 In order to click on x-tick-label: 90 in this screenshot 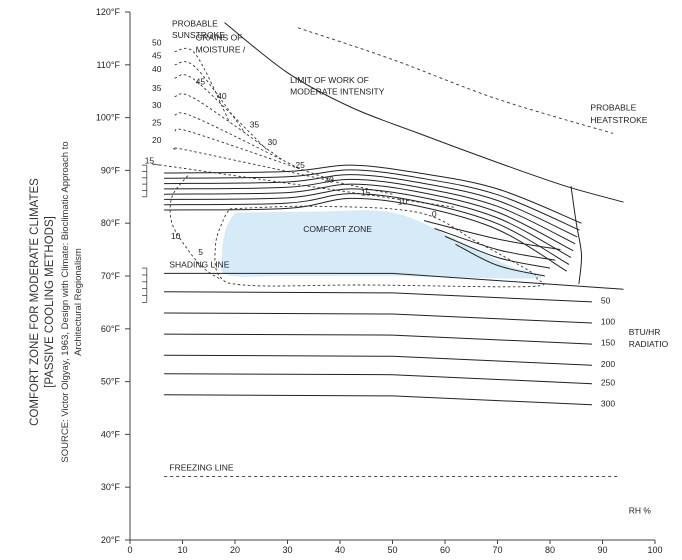, I will do `click(602, 550)`.